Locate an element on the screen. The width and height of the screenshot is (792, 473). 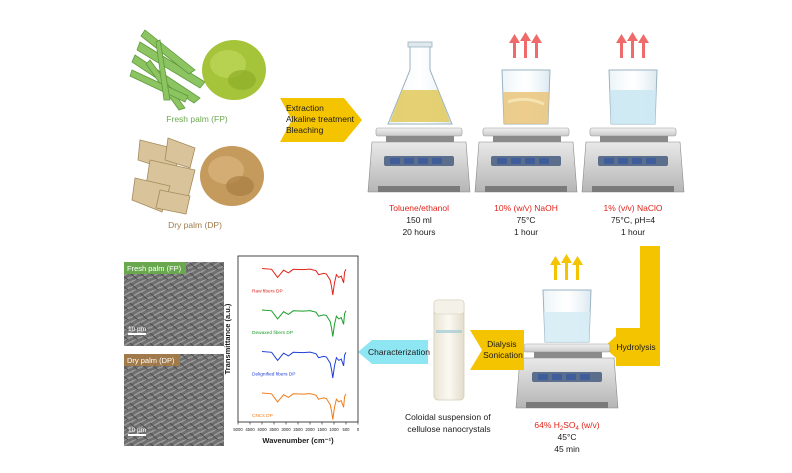
svg-text: Dialysis Sonication is located at coordinates (503, 349).